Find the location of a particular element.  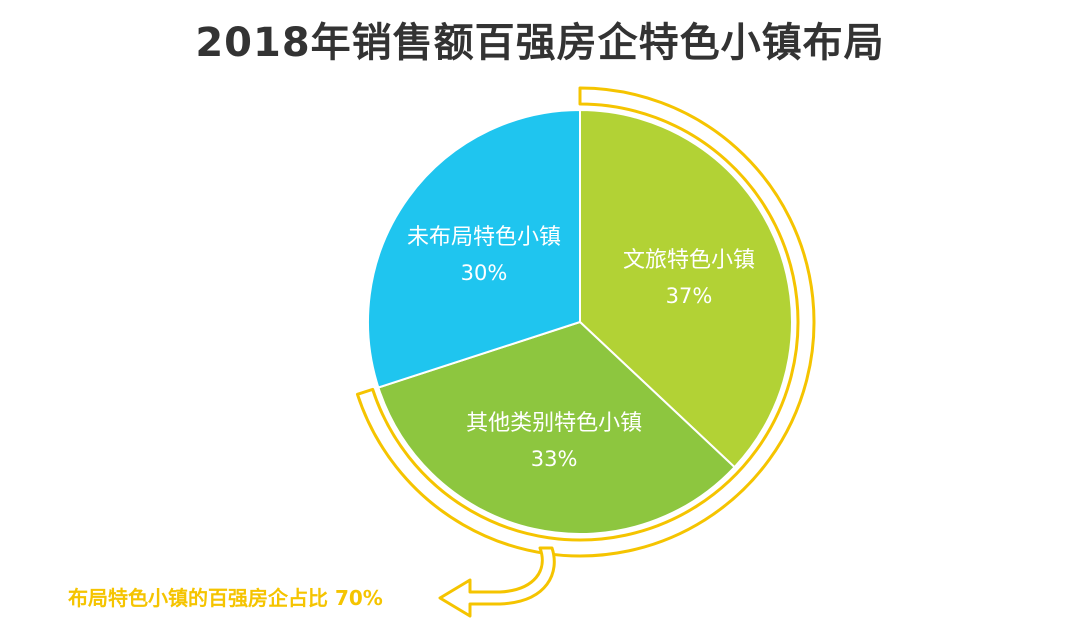

slice-label: 其他类别特色小镇 is located at coordinates (554, 423).